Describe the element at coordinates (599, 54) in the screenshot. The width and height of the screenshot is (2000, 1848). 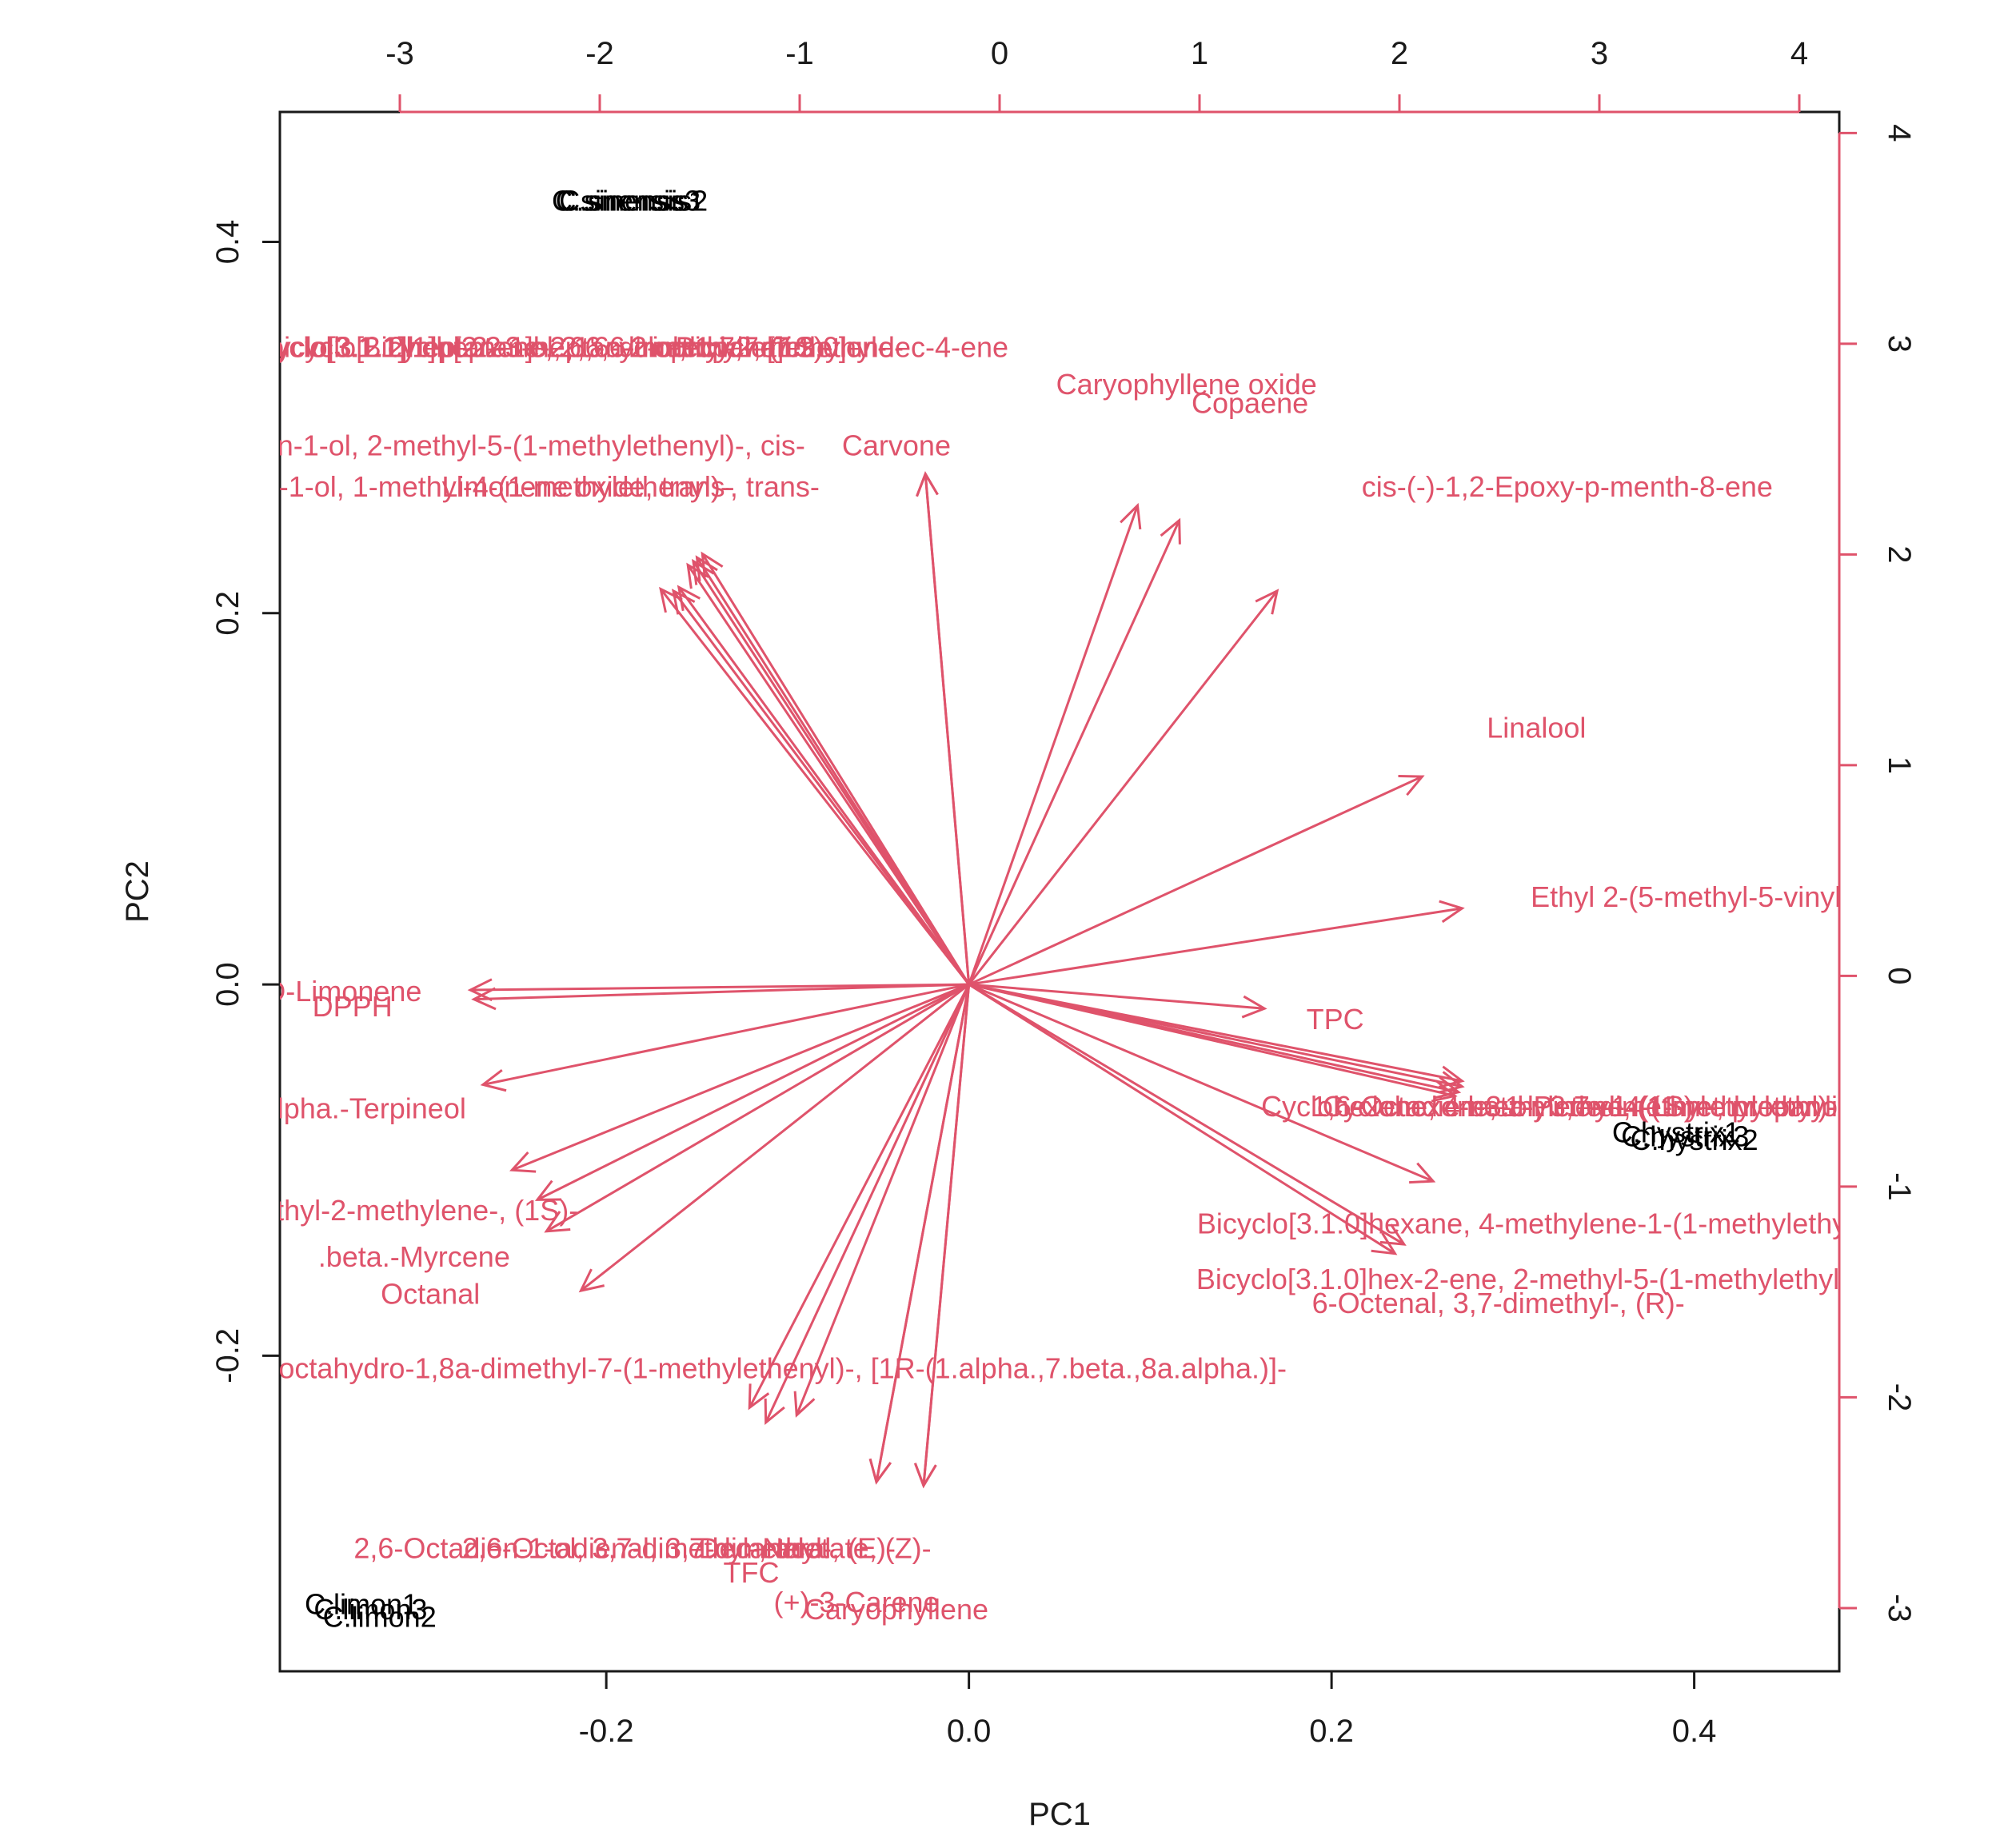
I see `top-tick-label: -2` at that location.